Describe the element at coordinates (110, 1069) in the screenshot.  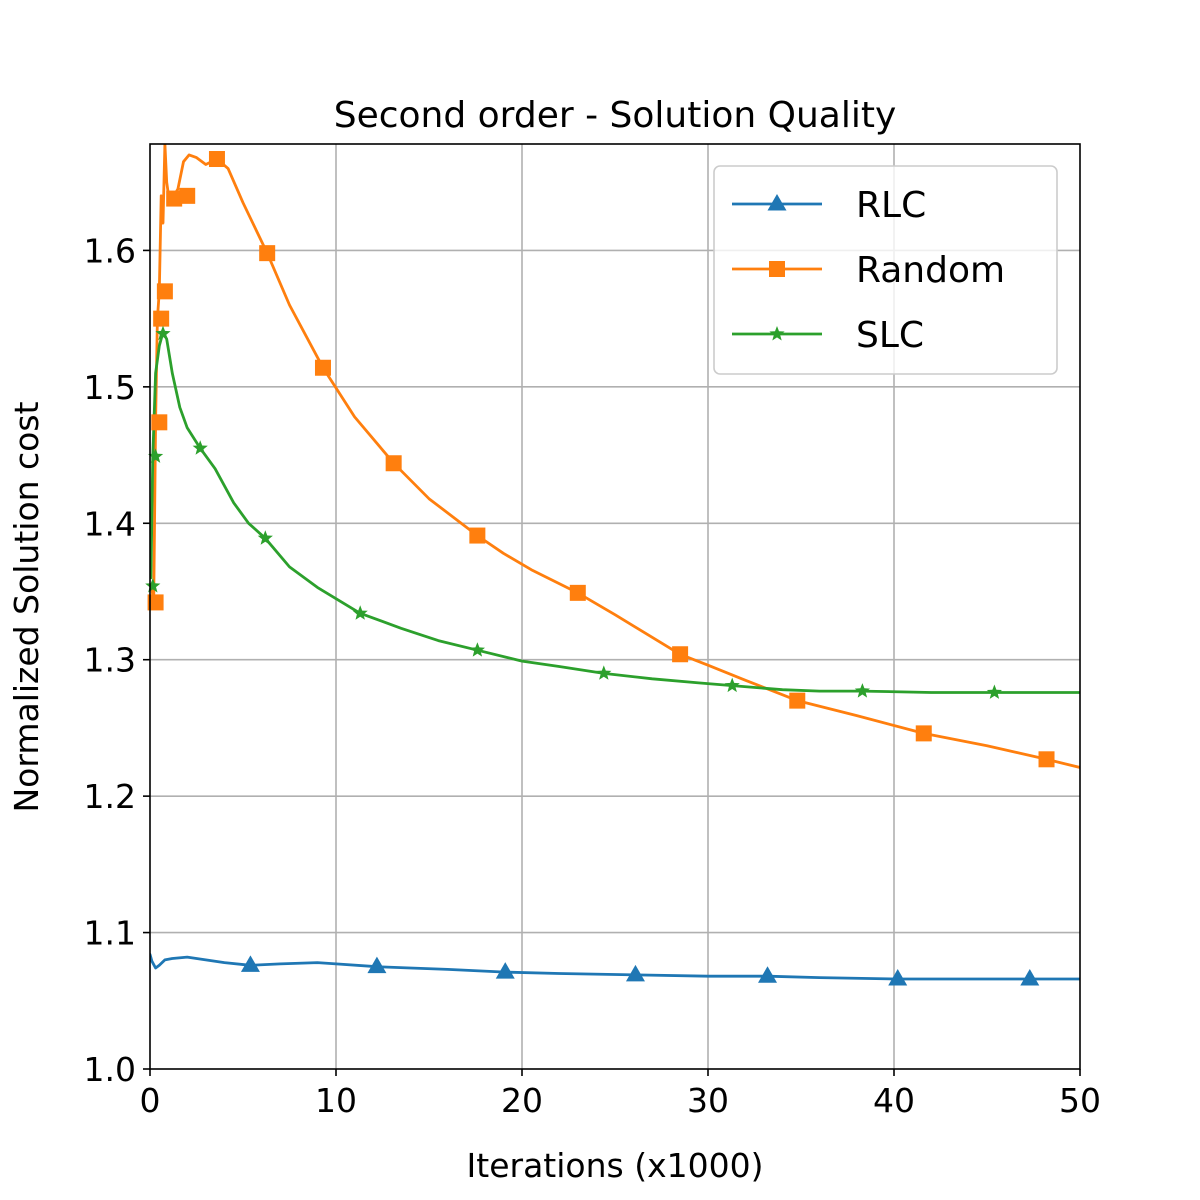
I see `y-tick-label: 1.0` at that location.